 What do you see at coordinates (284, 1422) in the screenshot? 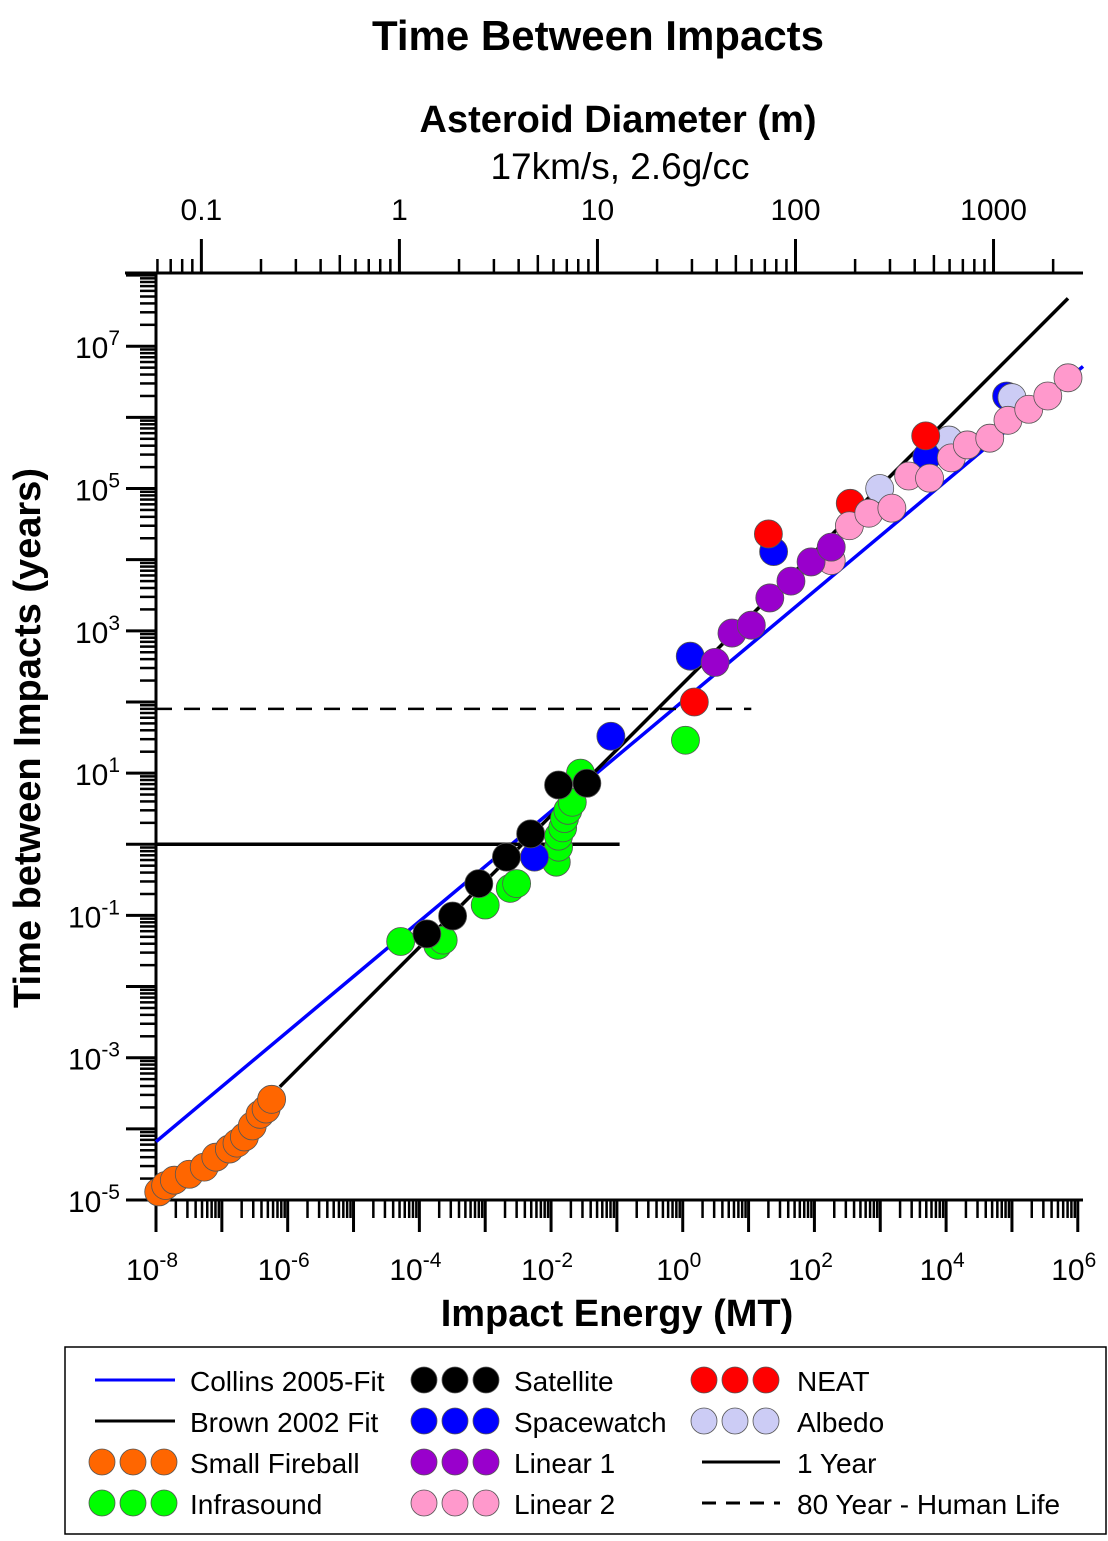
I see `legend-label-brown-2002-fit: Brown 2002 Fit` at bounding box center [284, 1422].